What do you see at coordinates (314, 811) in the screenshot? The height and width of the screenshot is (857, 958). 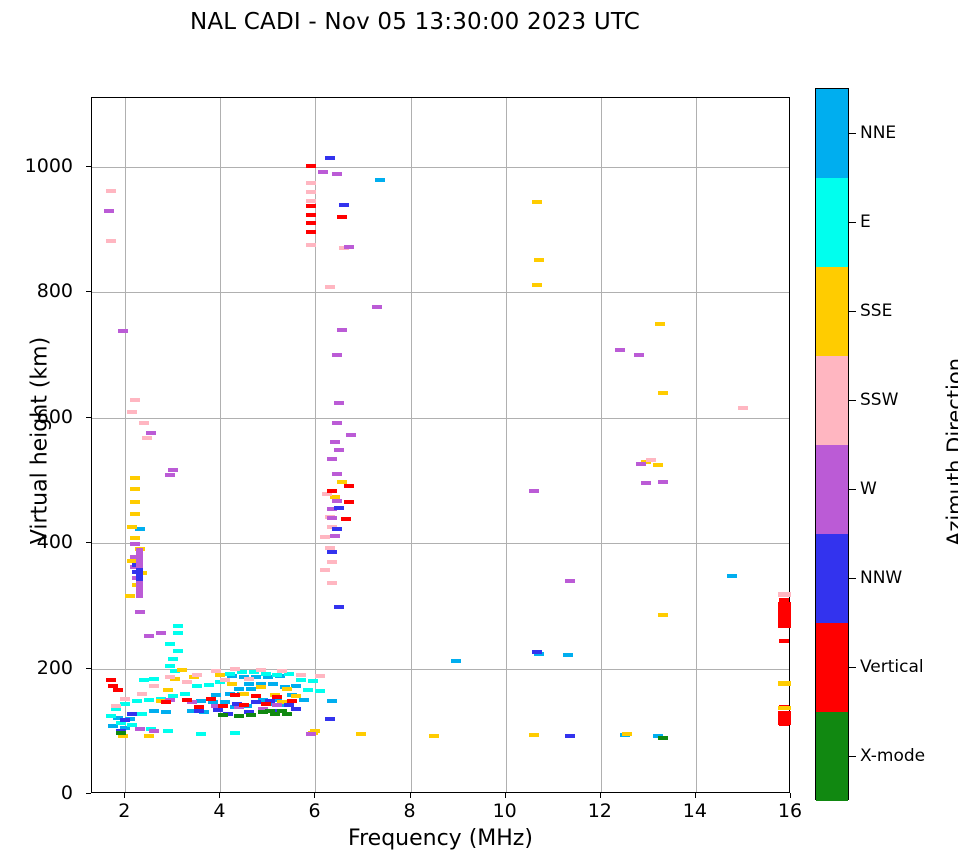 I see `x-axis-tick-label: 6` at bounding box center [314, 811].